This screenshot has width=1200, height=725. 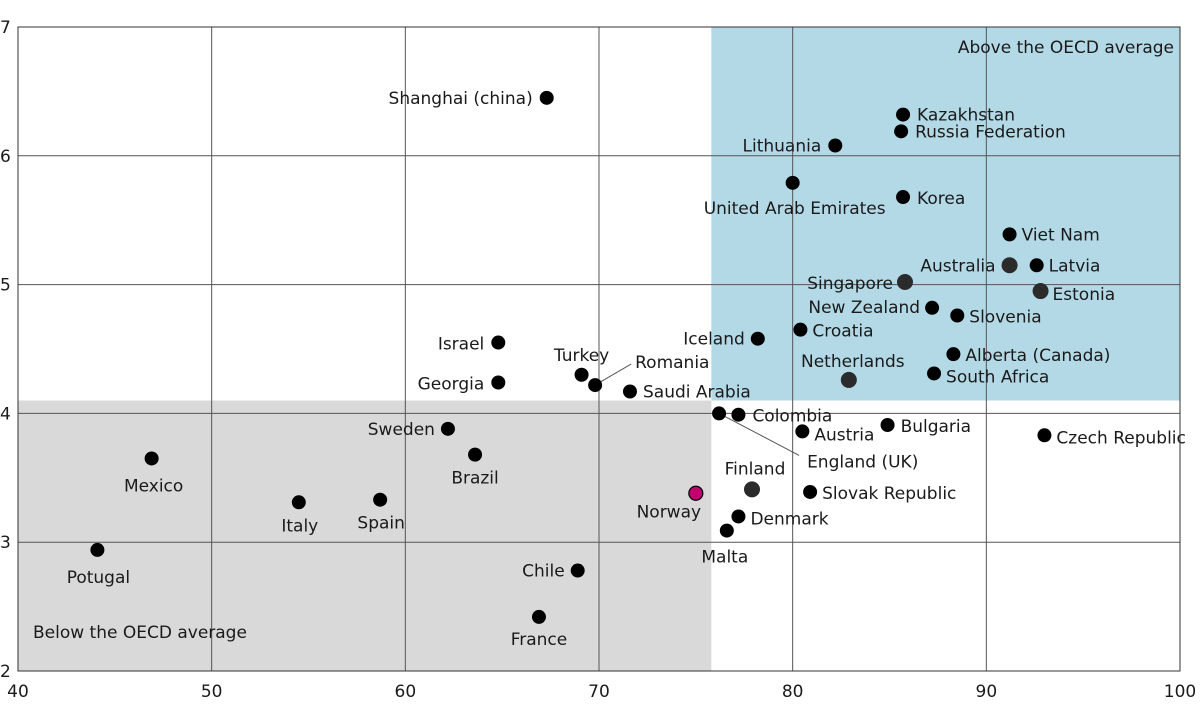 I want to click on point-label: Estonia, so click(x=1084, y=295).